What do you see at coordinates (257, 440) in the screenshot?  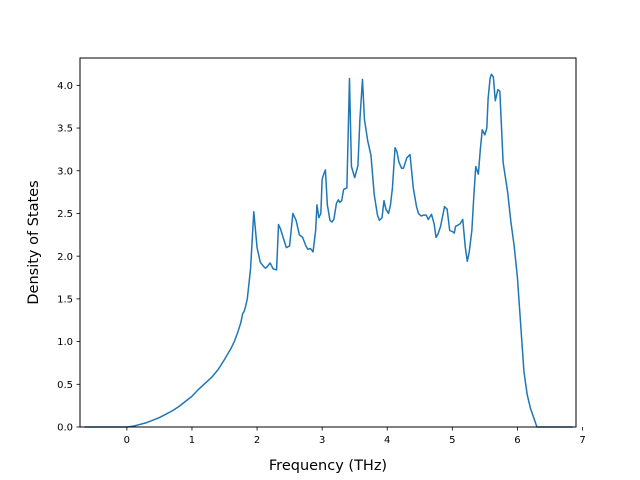 I see `x-tick-label: 2` at bounding box center [257, 440].